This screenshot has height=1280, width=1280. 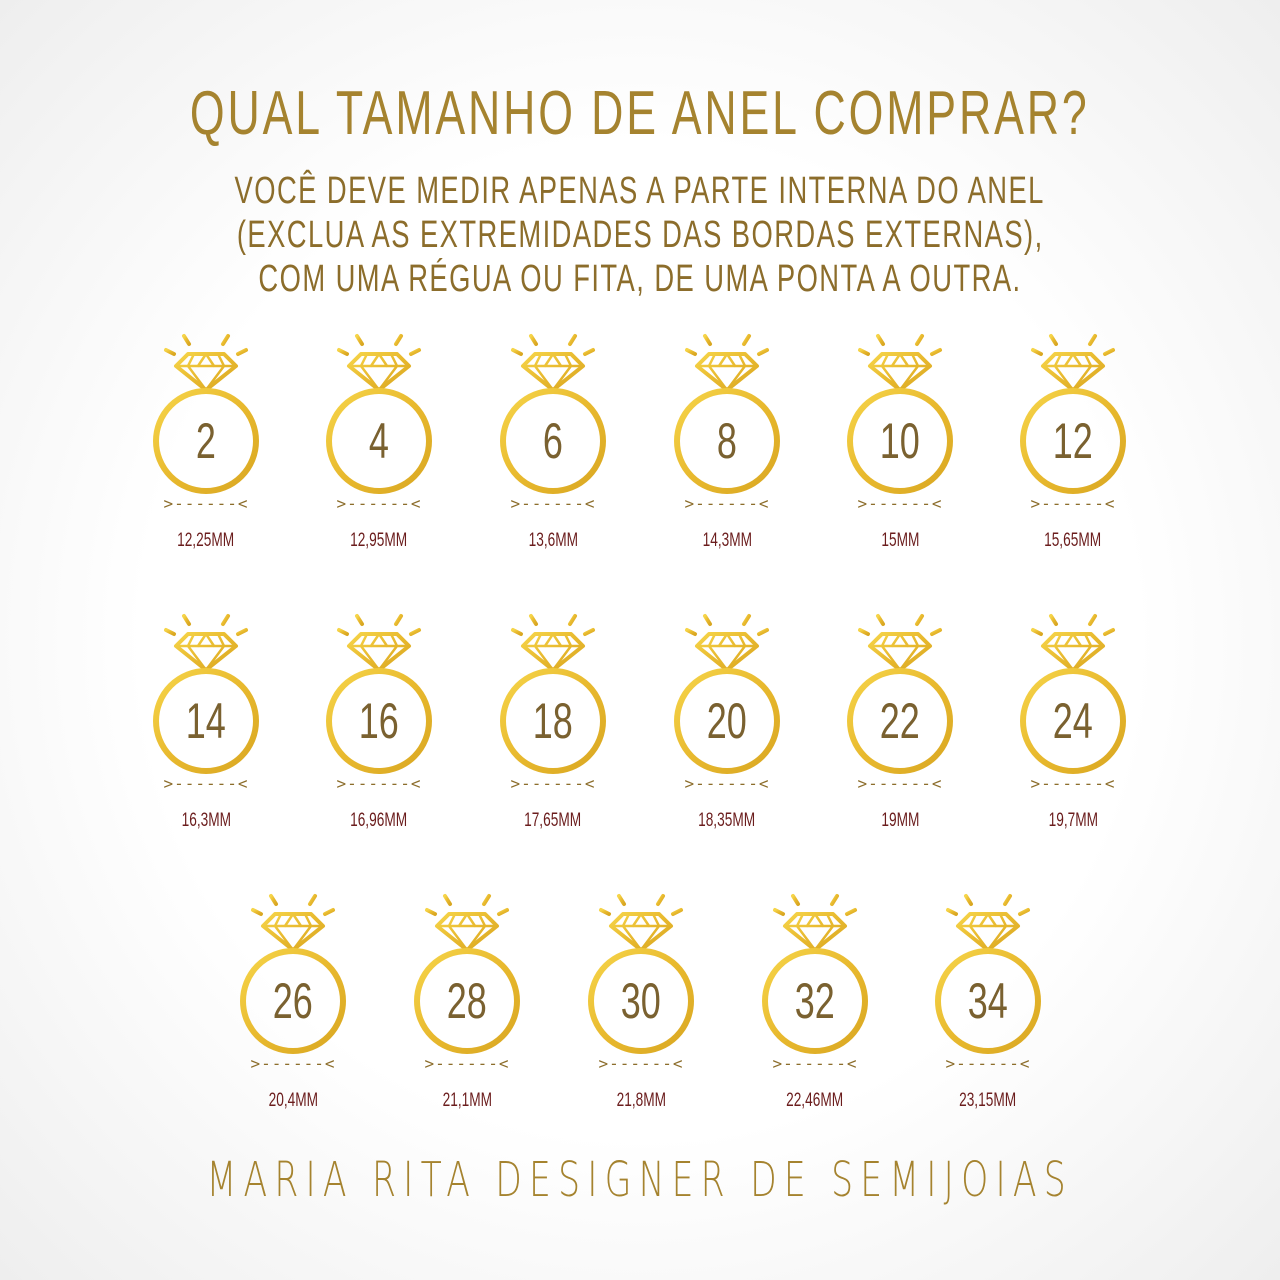 I want to click on ring-size-number: 6, so click(x=553, y=441).